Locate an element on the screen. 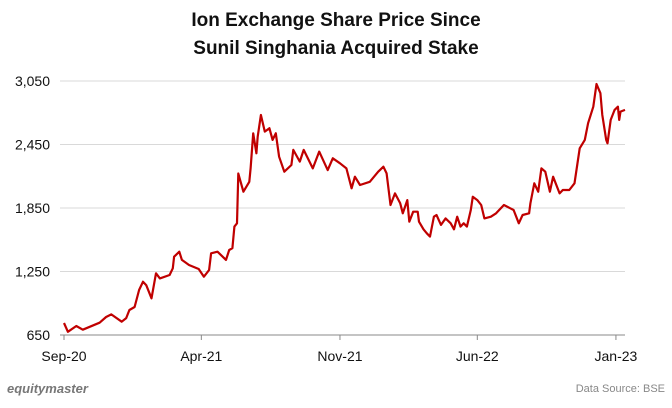 This screenshot has width=672, height=408. data-source: Data Source: BSE is located at coordinates (620, 389).